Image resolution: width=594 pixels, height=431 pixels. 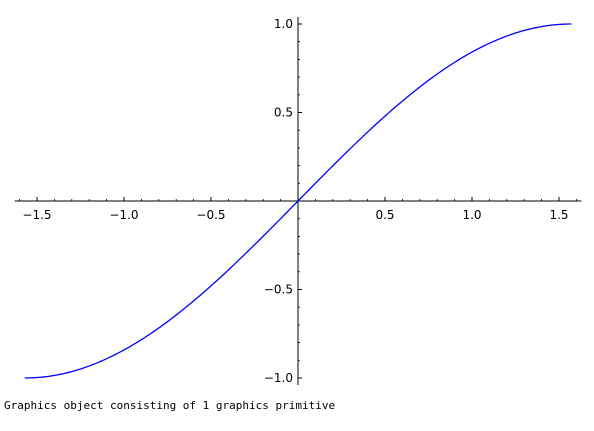 I want to click on x-tick-label: 1.0, so click(x=471, y=215).